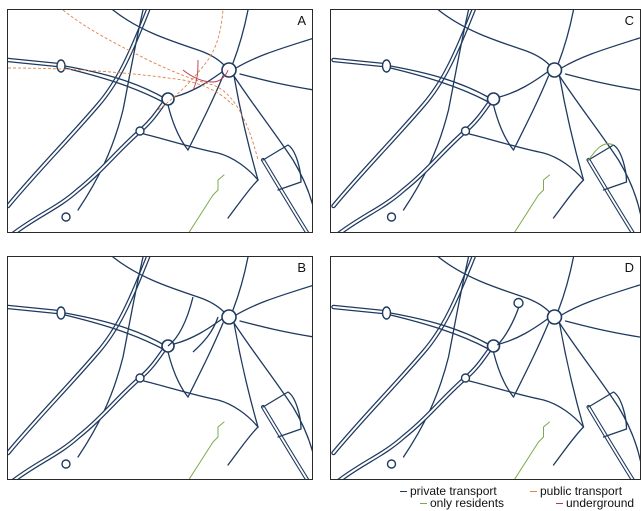  Describe the element at coordinates (462, 503) in the screenshot. I see `legend-item-only-residents: only residents` at that location.